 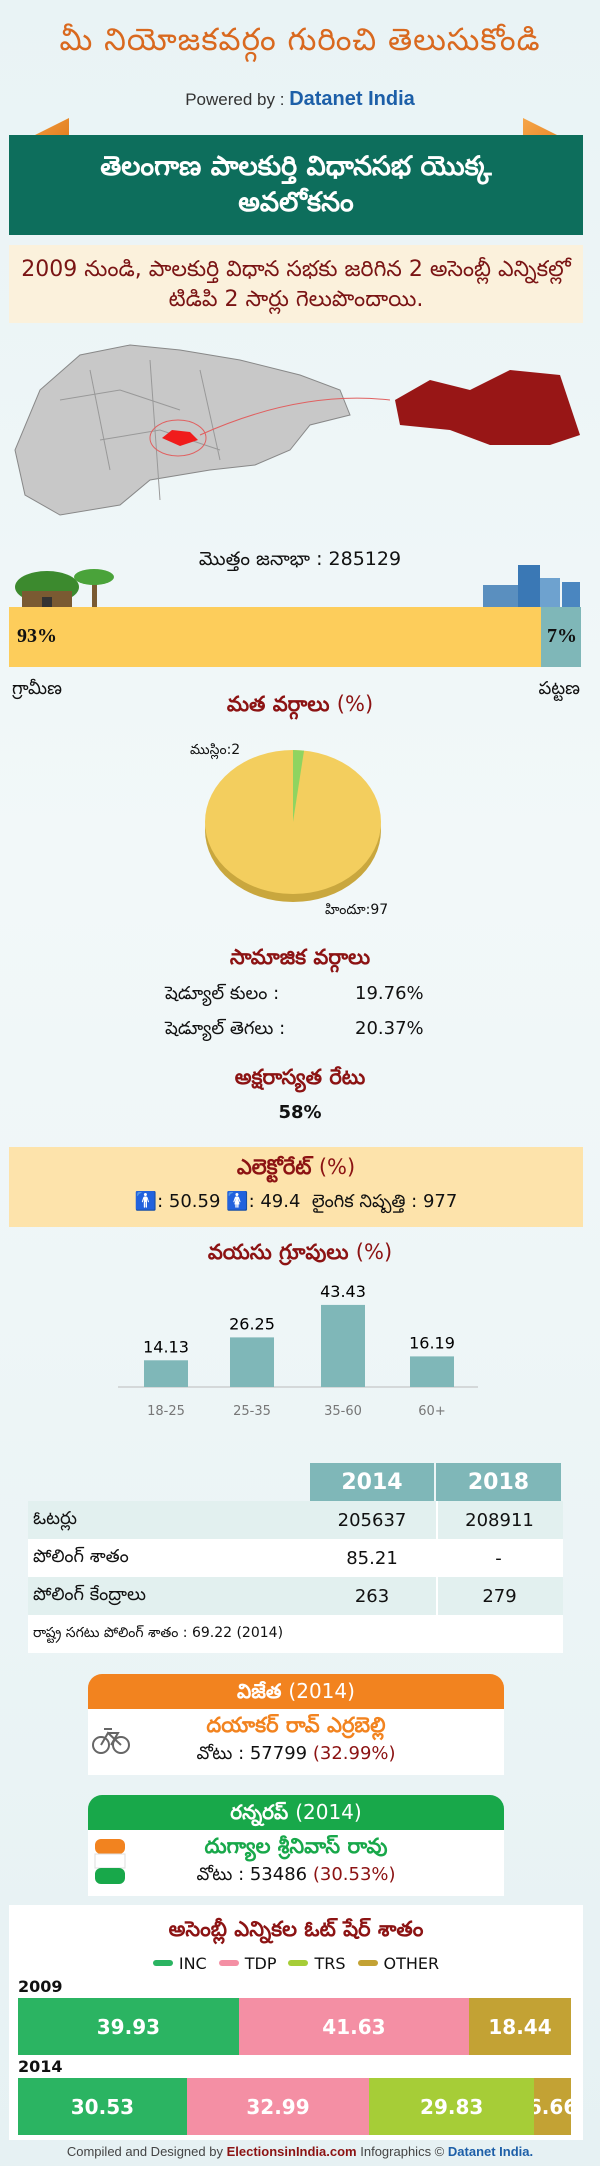 I want to click on powered-by: Powered by : Datanet India, so click(x=300, y=99).